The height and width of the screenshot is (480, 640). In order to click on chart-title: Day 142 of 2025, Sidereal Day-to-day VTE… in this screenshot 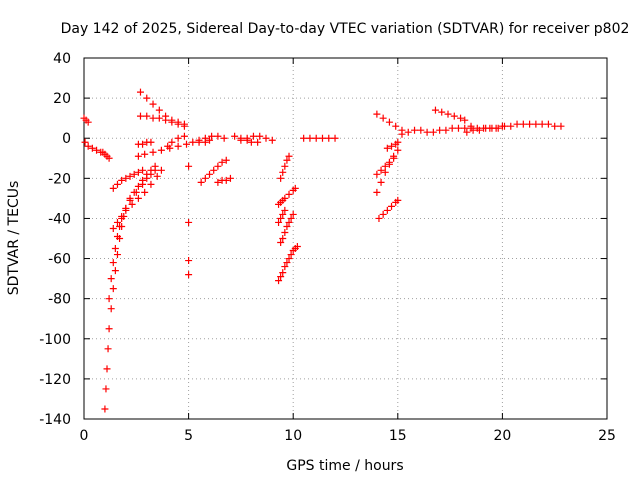, I will do `click(345, 29)`.